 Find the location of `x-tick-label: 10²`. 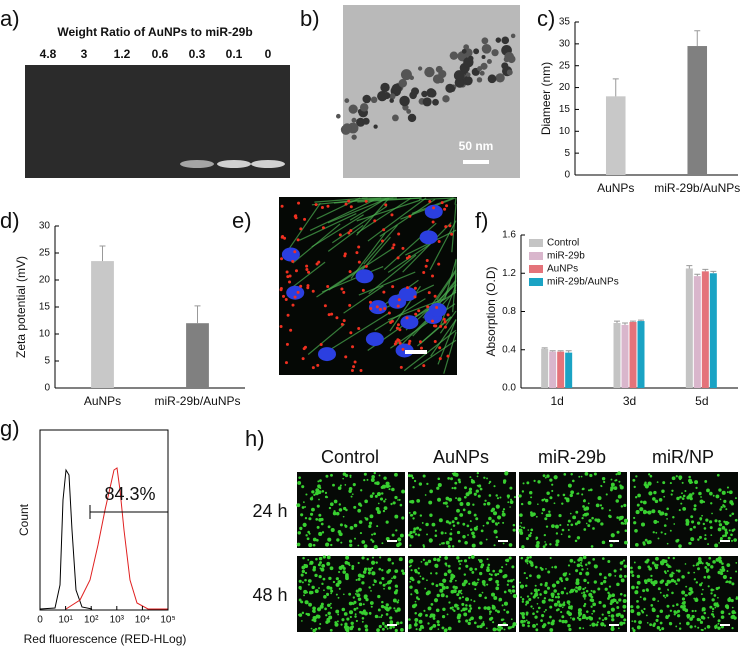

x-tick-label: 10² is located at coordinates (91, 620).